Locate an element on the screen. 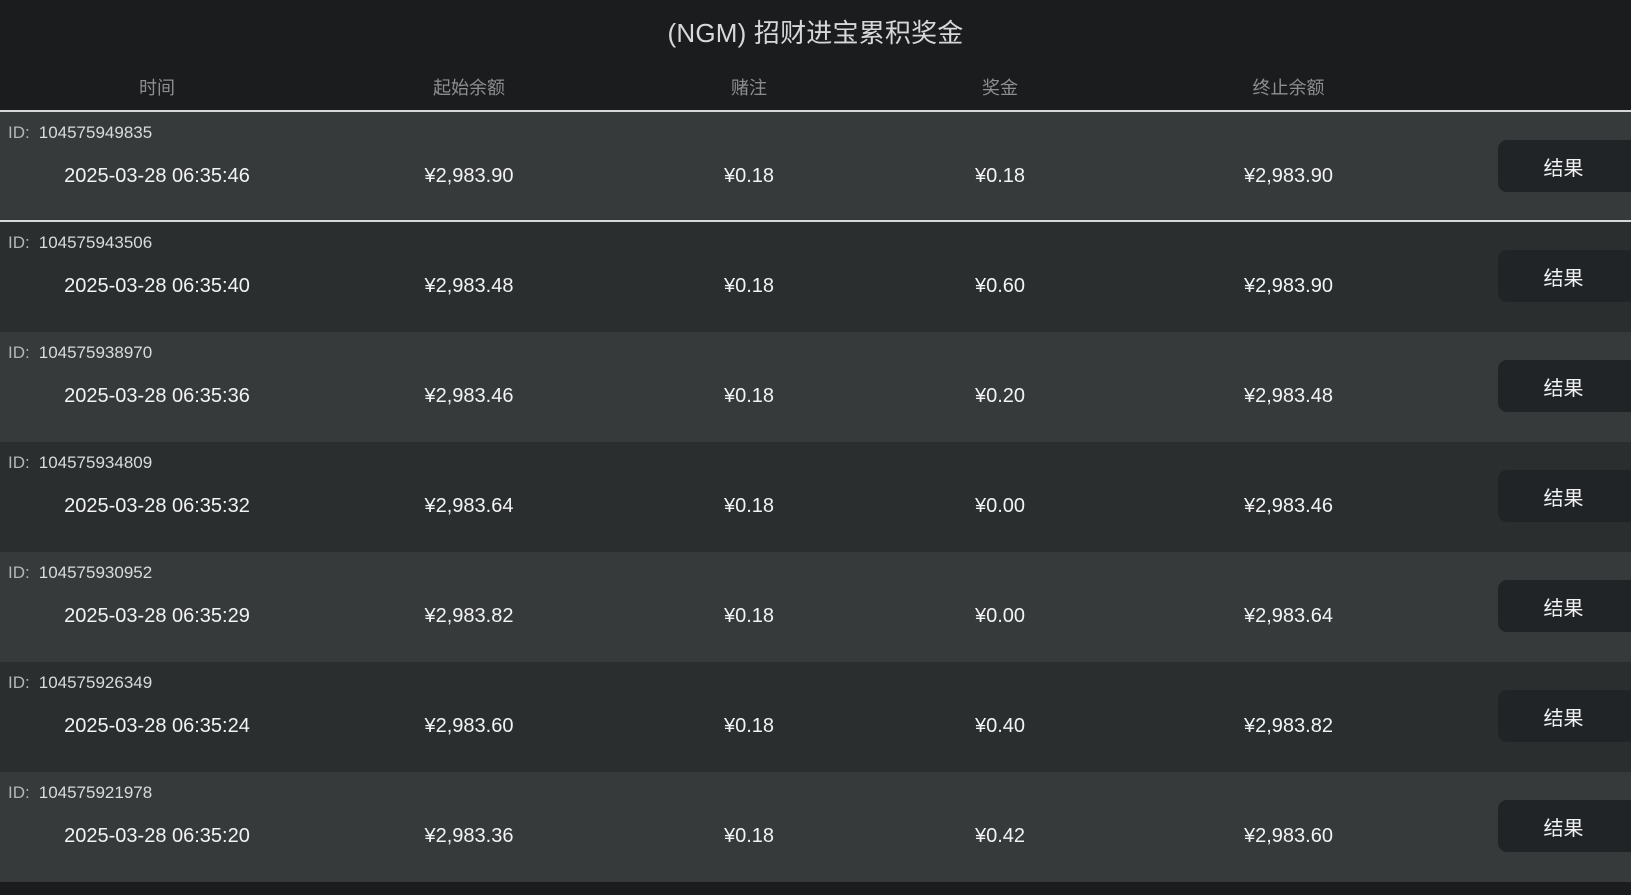 This screenshot has height=895, width=1631. cell-time: 2025-03-28 06:35:24 is located at coordinates (157, 725).